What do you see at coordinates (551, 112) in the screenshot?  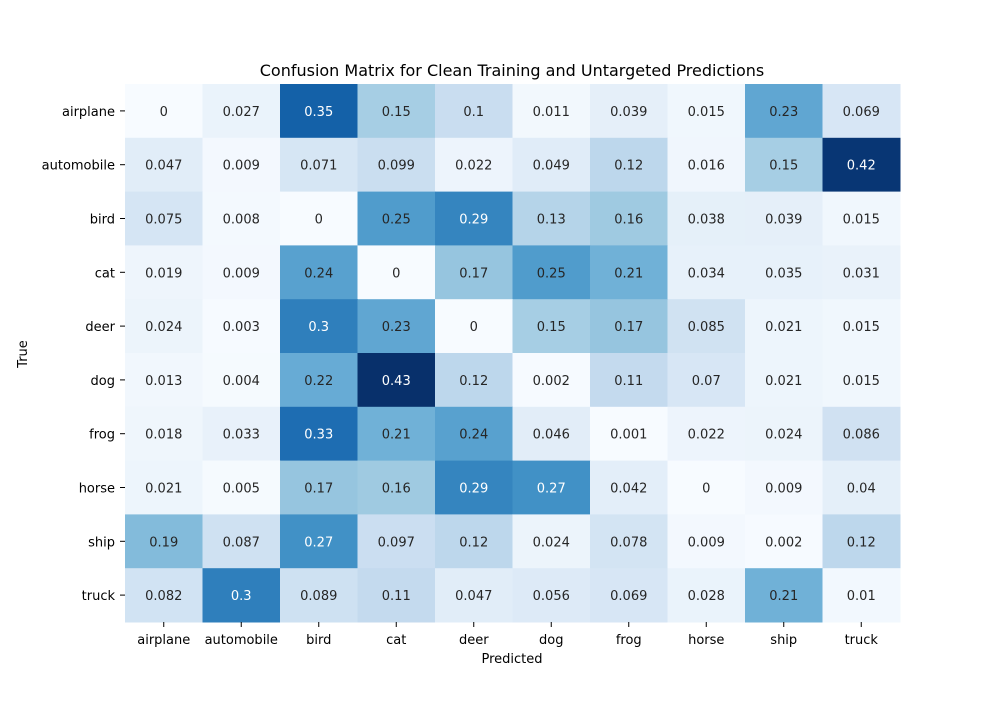 I see `cell-value-label-0-5: 0.011` at bounding box center [551, 112].